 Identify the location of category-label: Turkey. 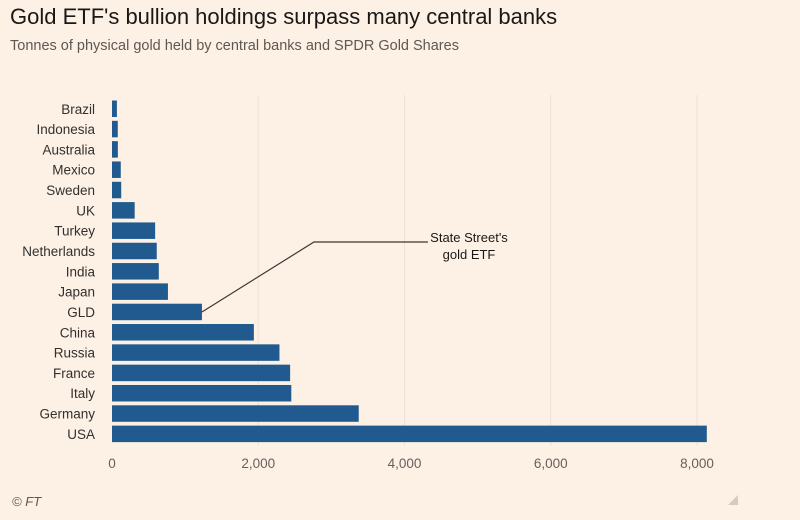
(74, 231).